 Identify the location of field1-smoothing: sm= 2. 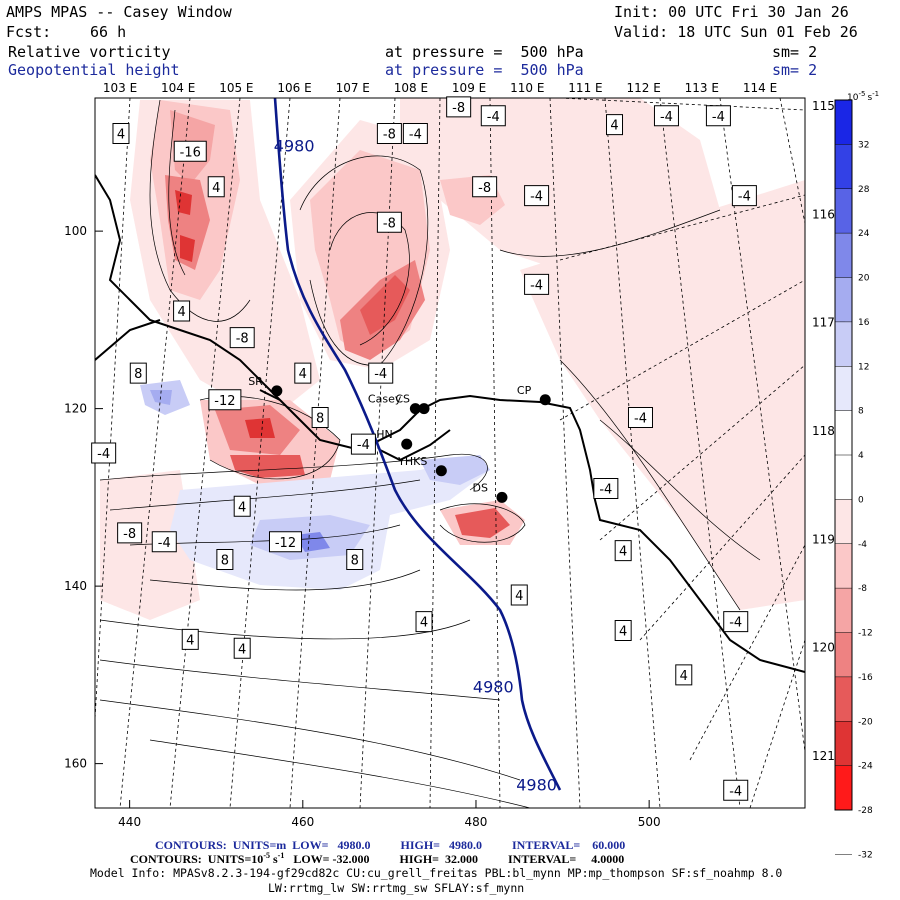
(795, 52).